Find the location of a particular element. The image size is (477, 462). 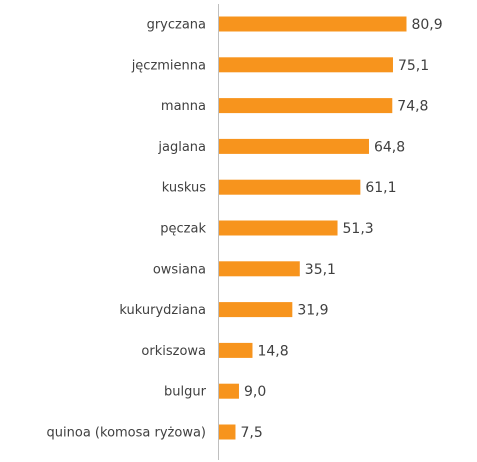

category-label: manna is located at coordinates (183, 106).